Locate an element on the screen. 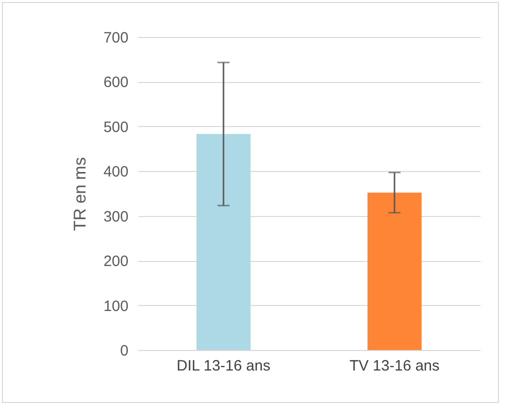 Image resolution: width=505 pixels, height=408 pixels. y-tick-label: 100 is located at coordinates (115, 306).